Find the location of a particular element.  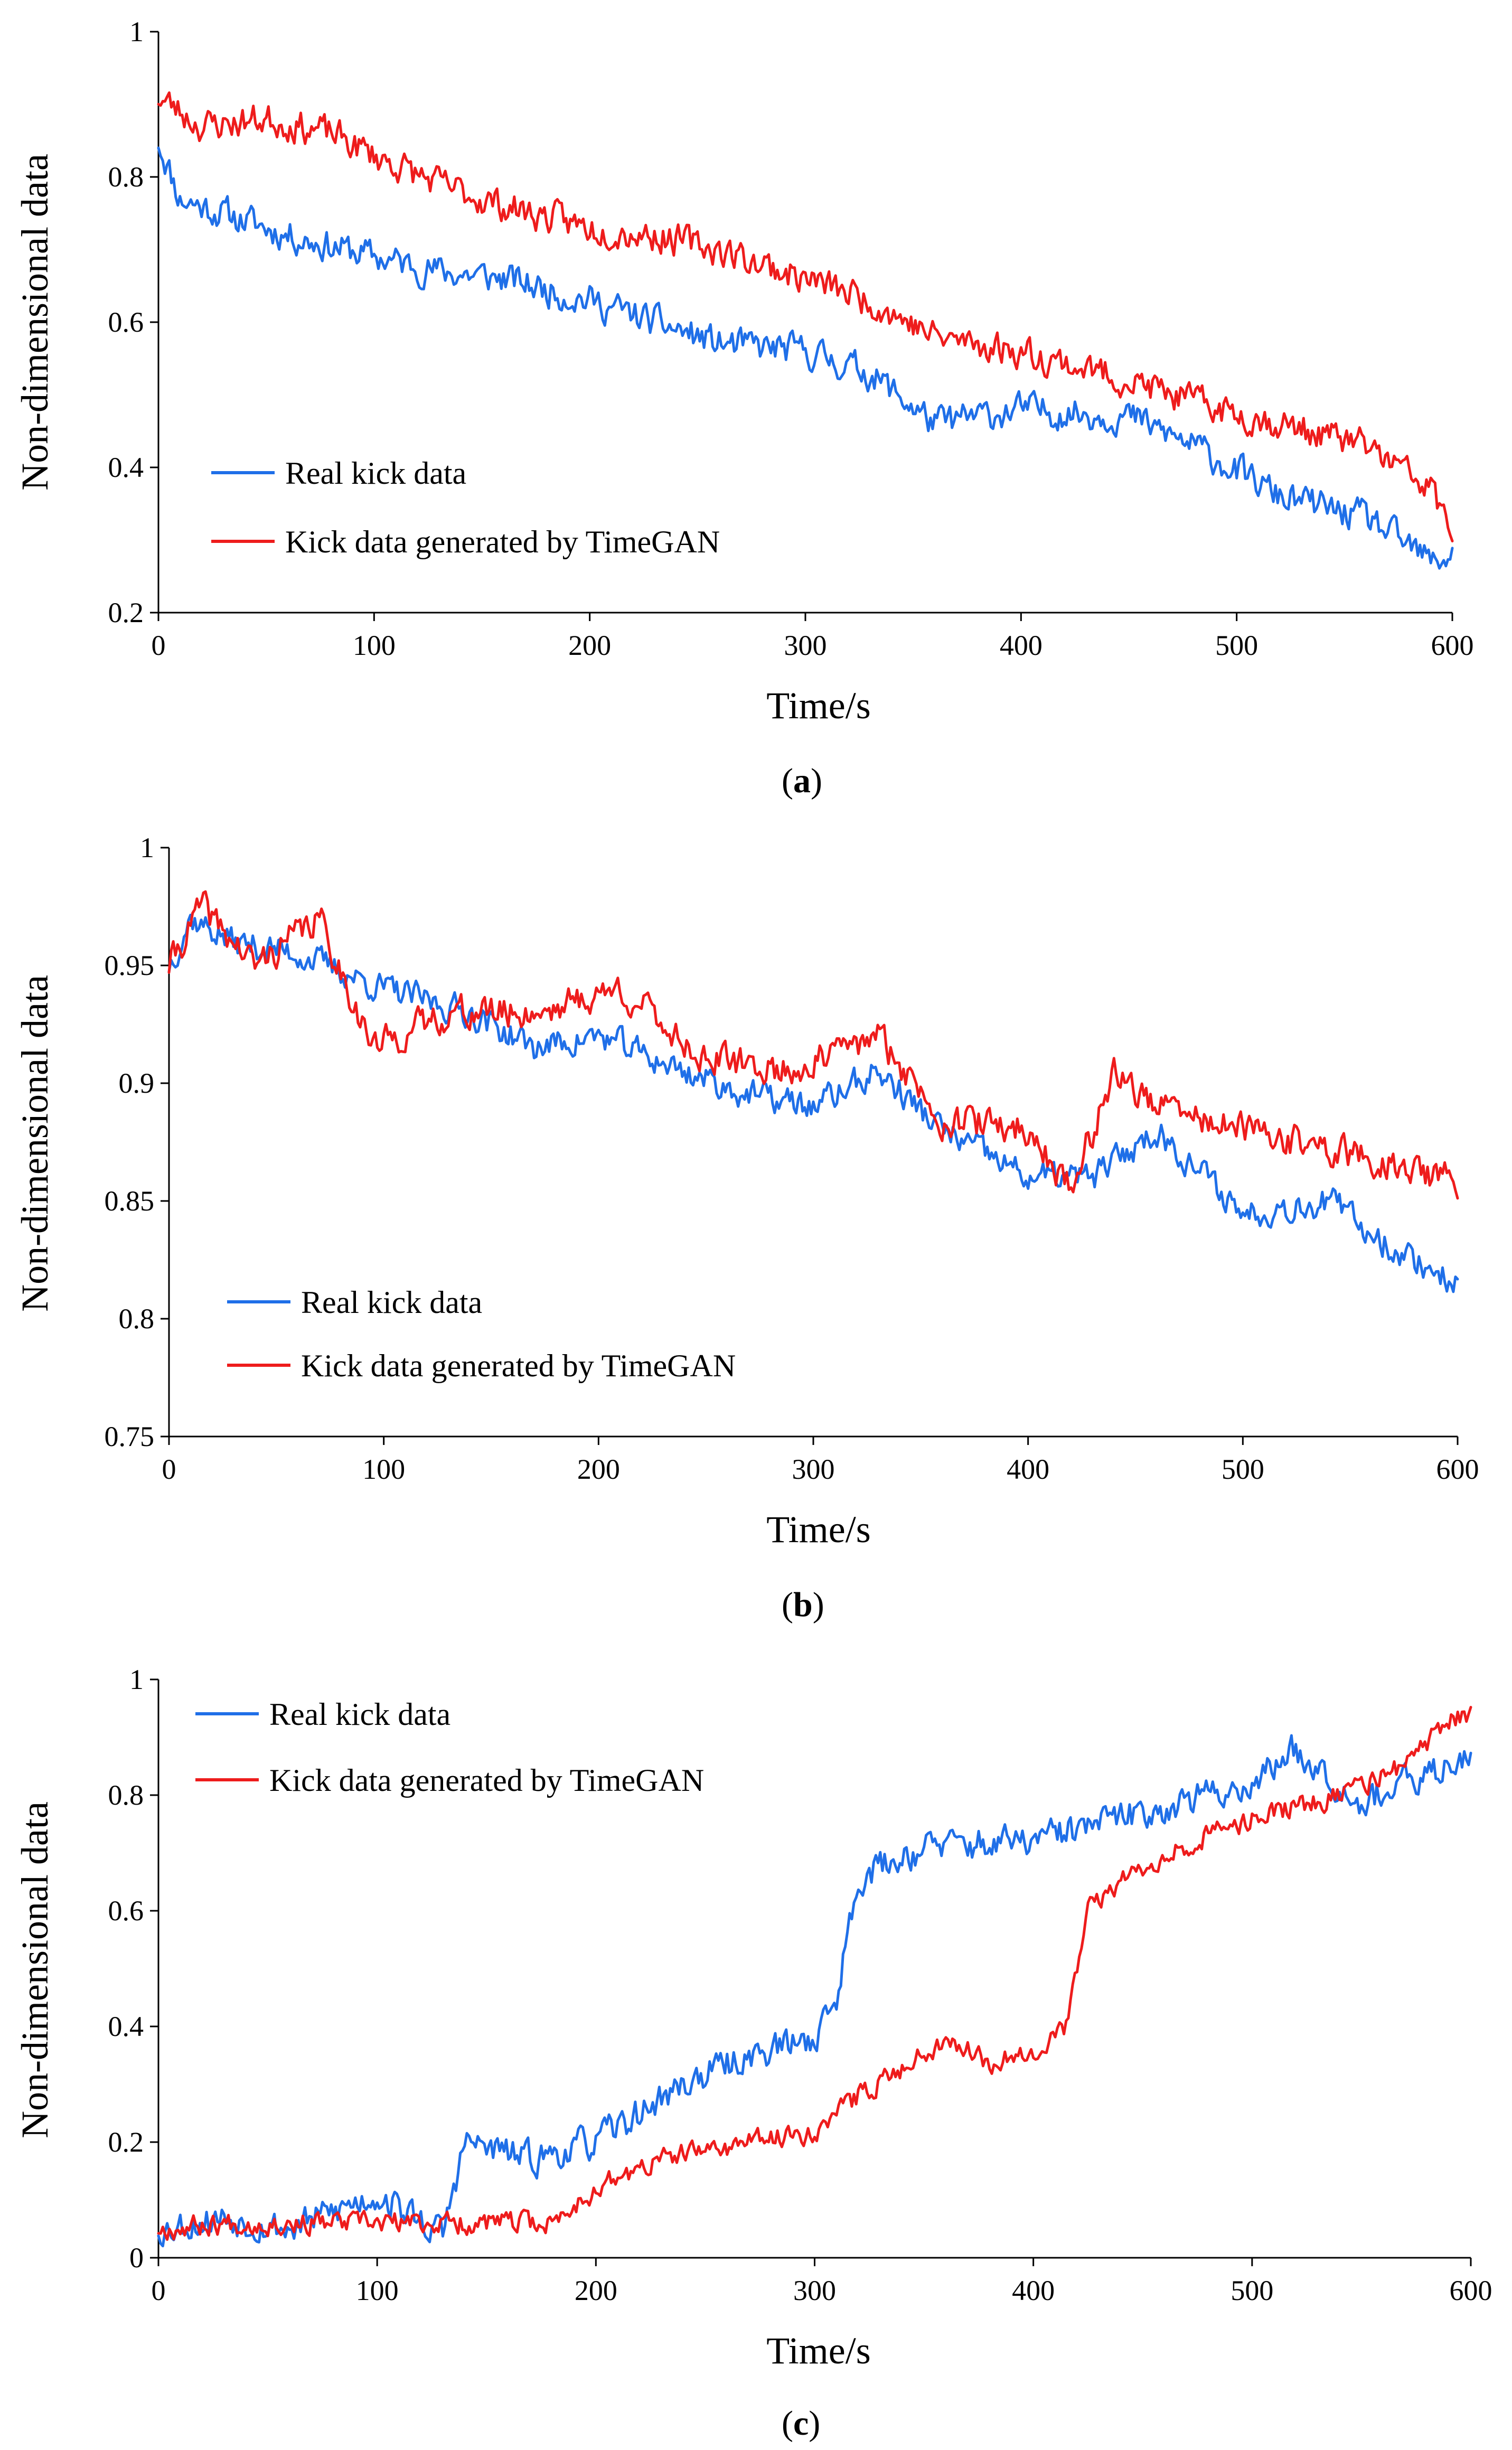

caption-letter: b is located at coordinates (803, 1604).